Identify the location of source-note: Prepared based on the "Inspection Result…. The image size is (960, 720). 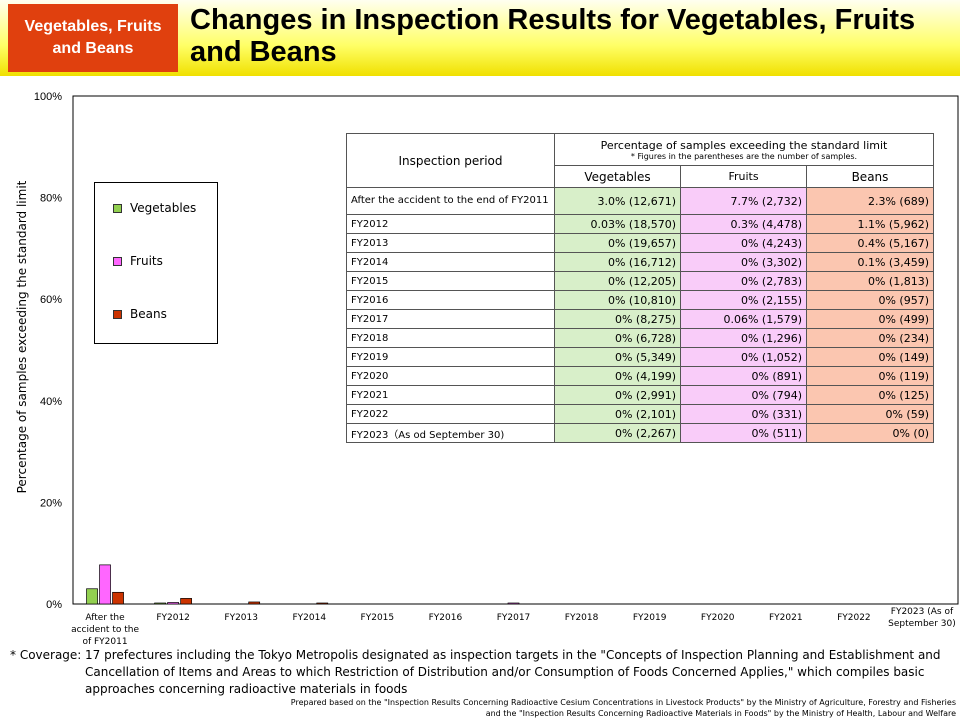
(623, 708).